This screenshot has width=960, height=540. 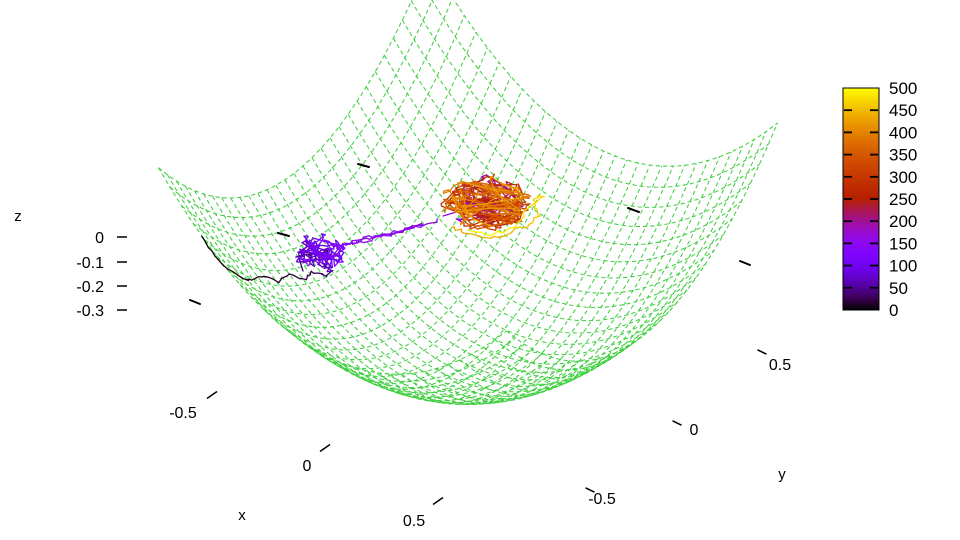 What do you see at coordinates (694, 430) in the screenshot?
I see `y-tick-label: 0` at bounding box center [694, 430].